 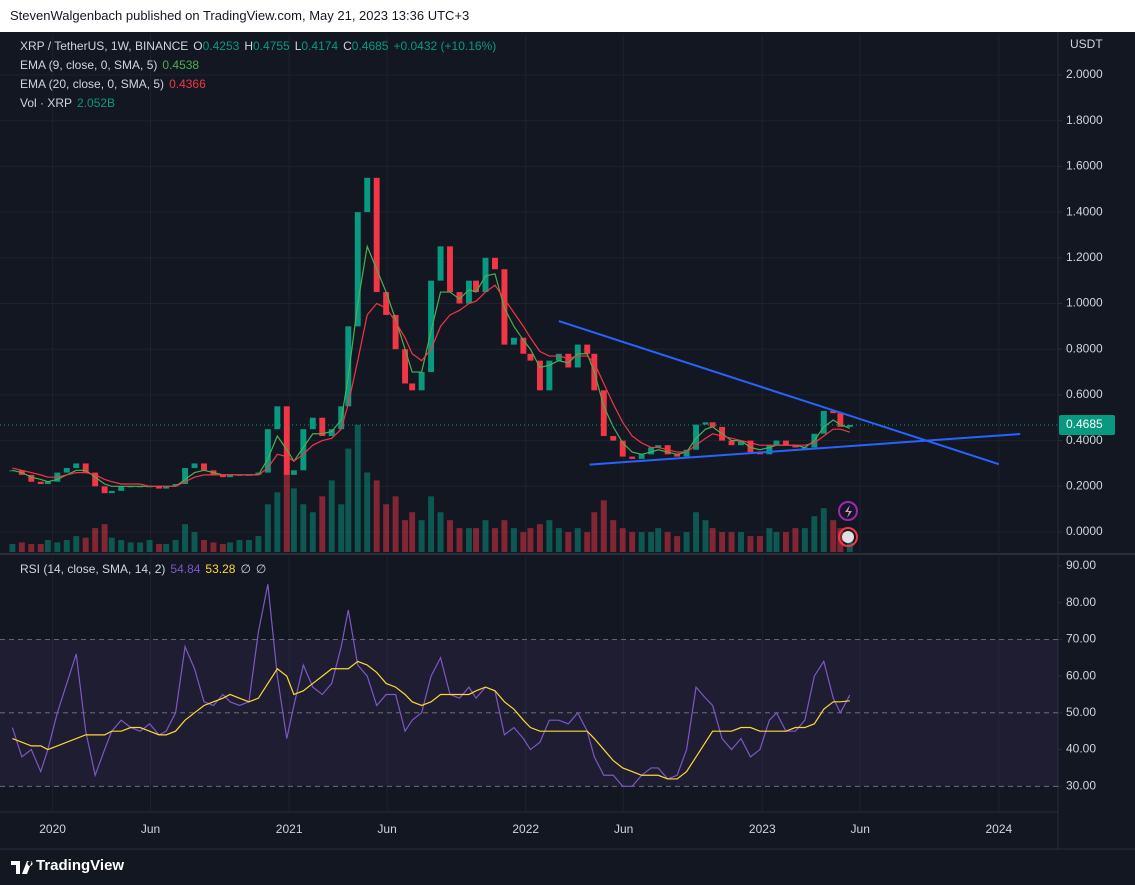 What do you see at coordinates (298, 46) in the screenshot?
I see `ohlc-key: L` at bounding box center [298, 46].